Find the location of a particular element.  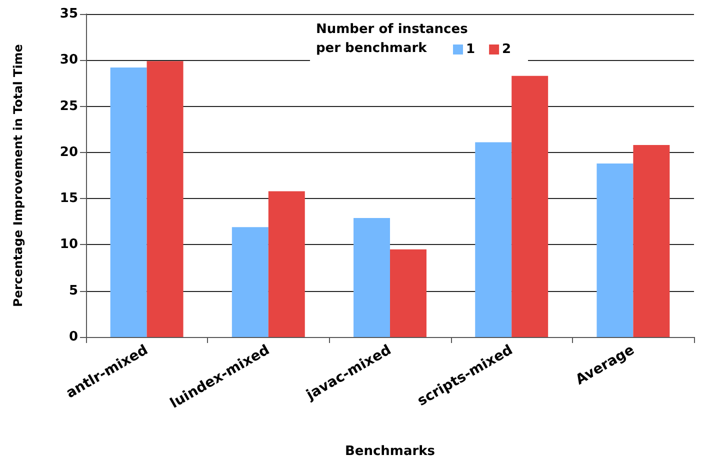

y-tick-label: 35 is located at coordinates (69, 14).